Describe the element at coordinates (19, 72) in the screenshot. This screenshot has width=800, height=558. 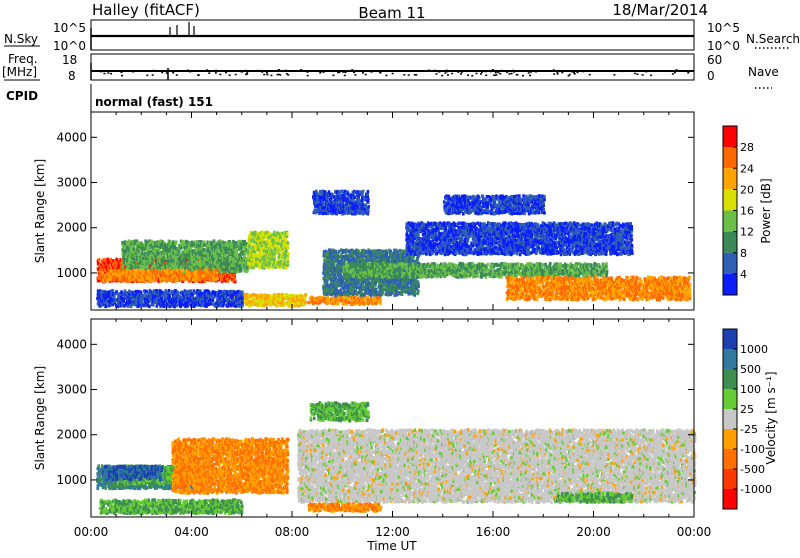
I see `freq-unit: [MHz]` at that location.